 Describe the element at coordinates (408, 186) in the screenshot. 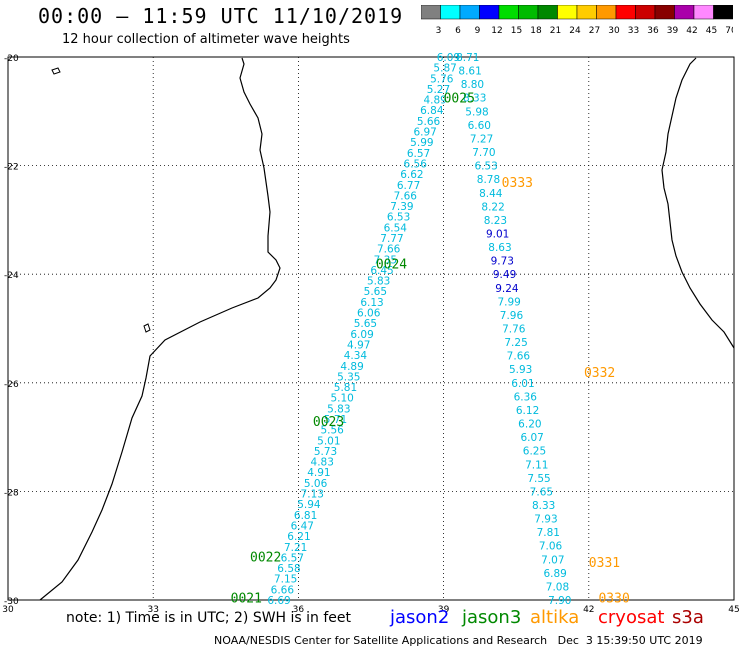

I see `swh-value: 6.77` at that location.